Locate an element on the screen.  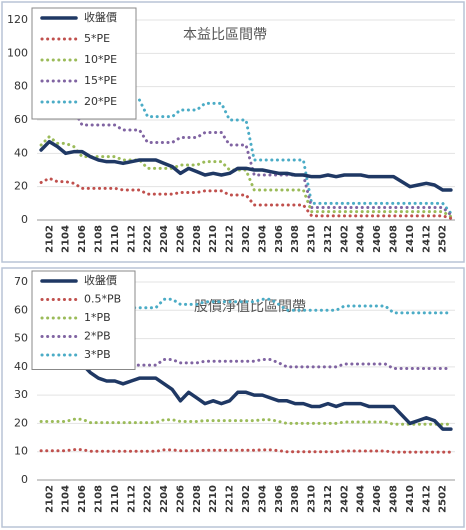
y-tick-label: 100 is located at coordinates (17, 52).